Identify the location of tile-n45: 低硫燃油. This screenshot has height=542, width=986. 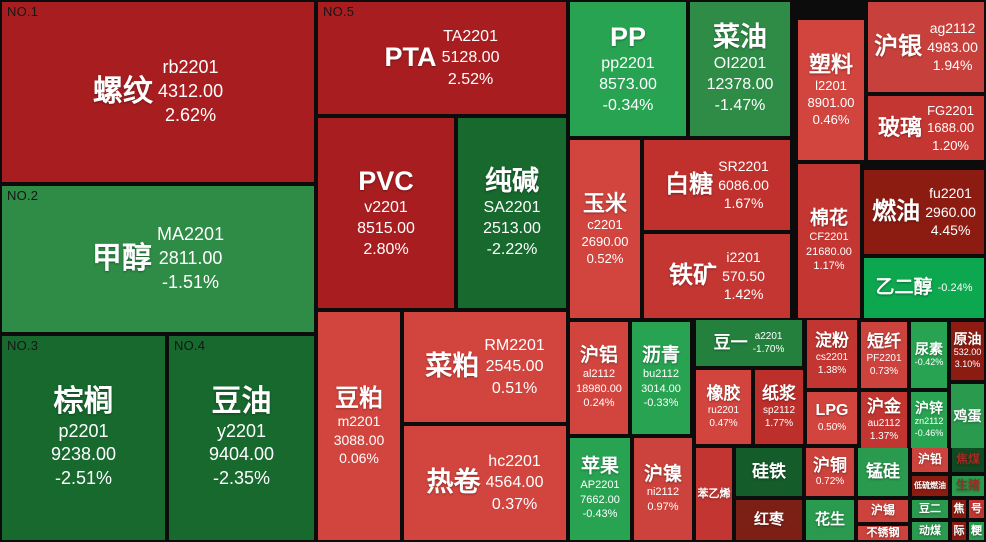
(930, 486).